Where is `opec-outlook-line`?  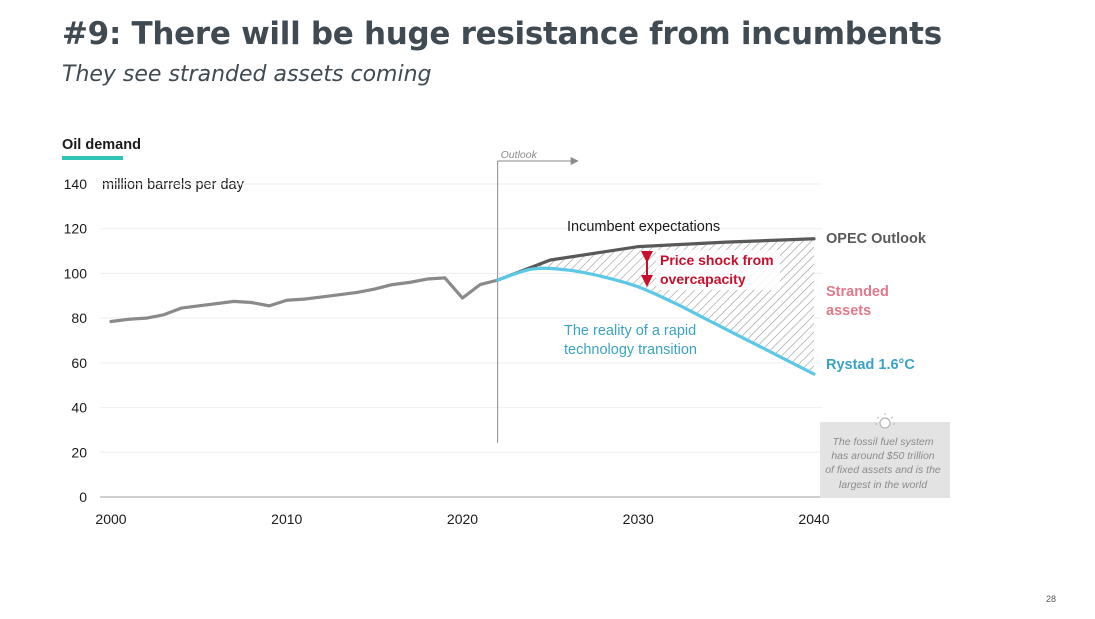
opec-outlook-line is located at coordinates (656, 259).